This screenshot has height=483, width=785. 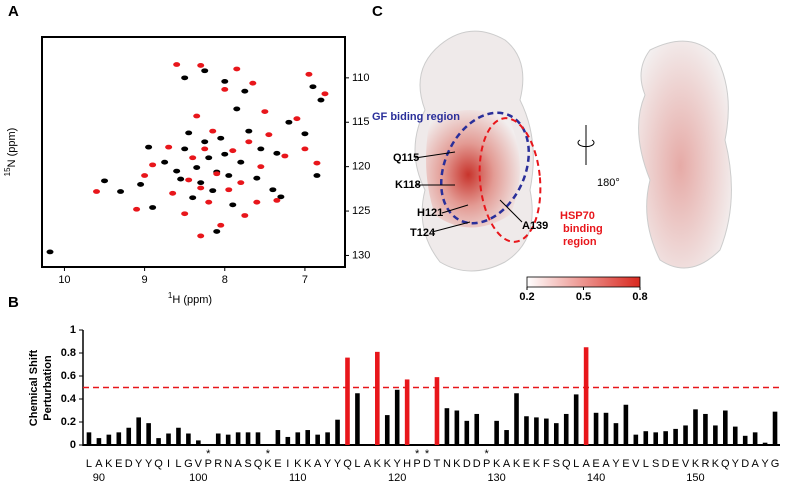 What do you see at coordinates (437, 464) in the screenshot?
I see `residue-letter: T` at bounding box center [437, 464].